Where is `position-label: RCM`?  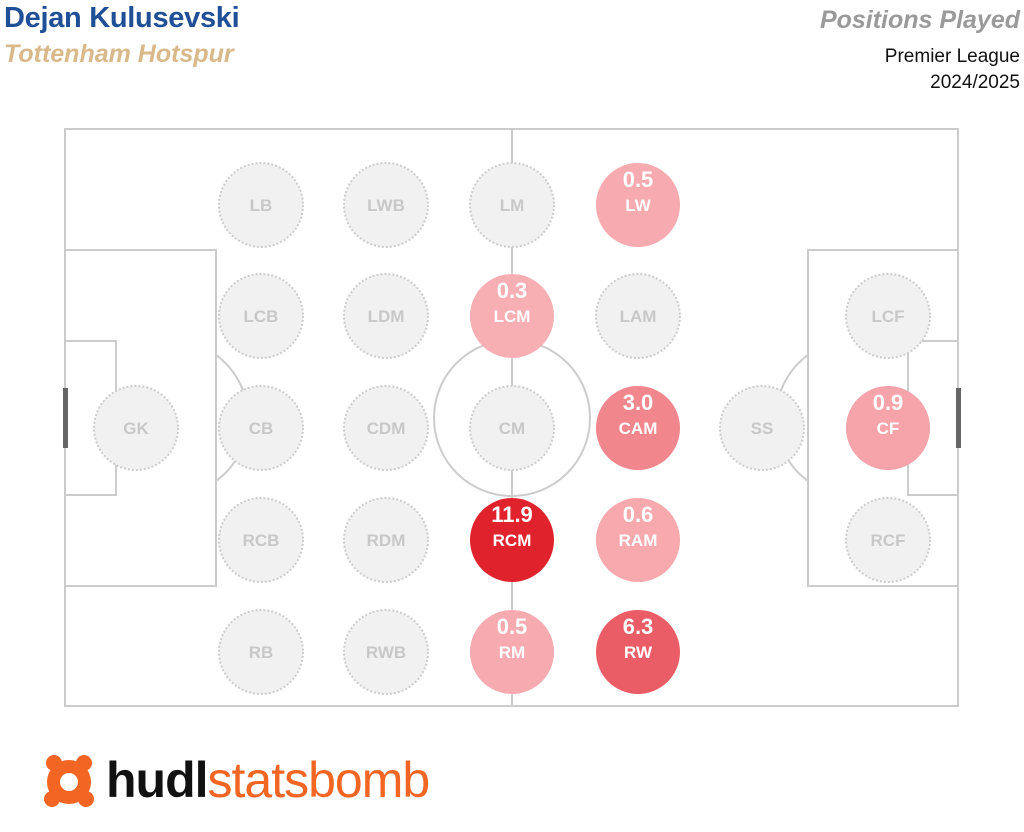 position-label: RCM is located at coordinates (512, 540).